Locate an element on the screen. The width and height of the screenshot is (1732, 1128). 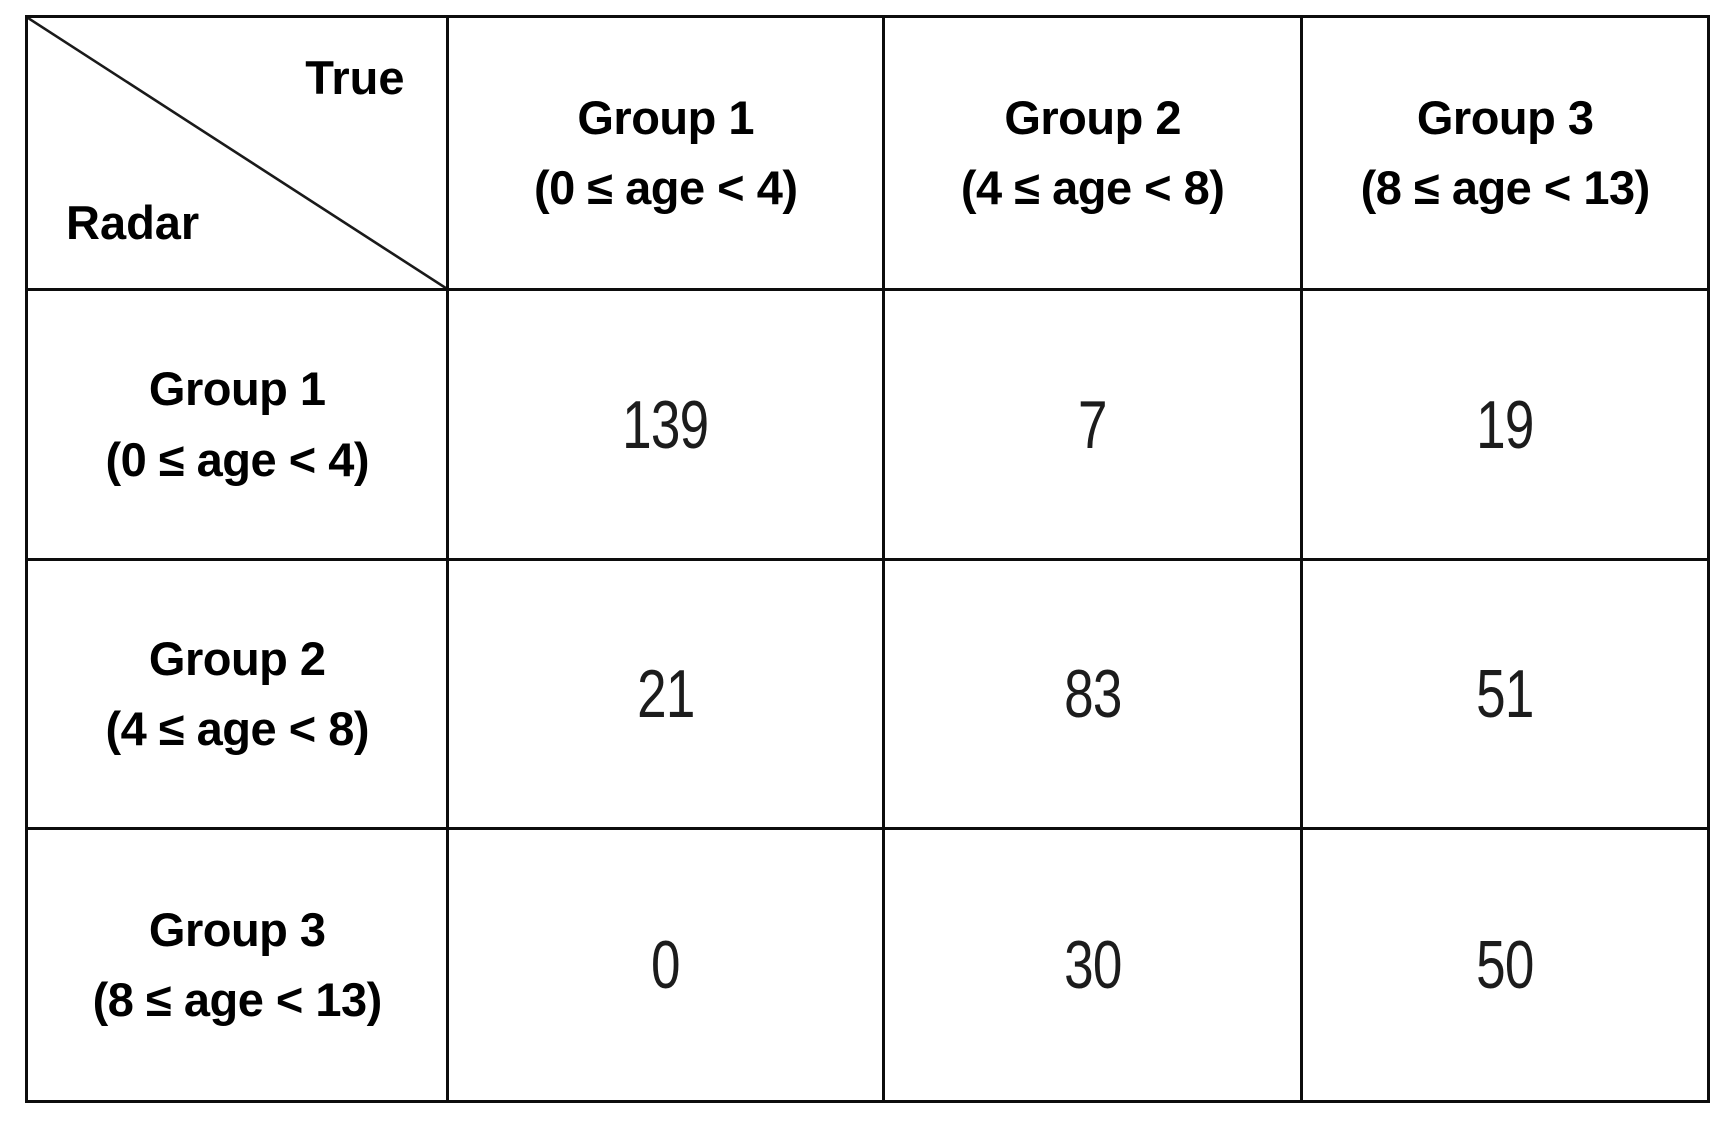
cell-r2-c3: 51 is located at coordinates (1505, 695).